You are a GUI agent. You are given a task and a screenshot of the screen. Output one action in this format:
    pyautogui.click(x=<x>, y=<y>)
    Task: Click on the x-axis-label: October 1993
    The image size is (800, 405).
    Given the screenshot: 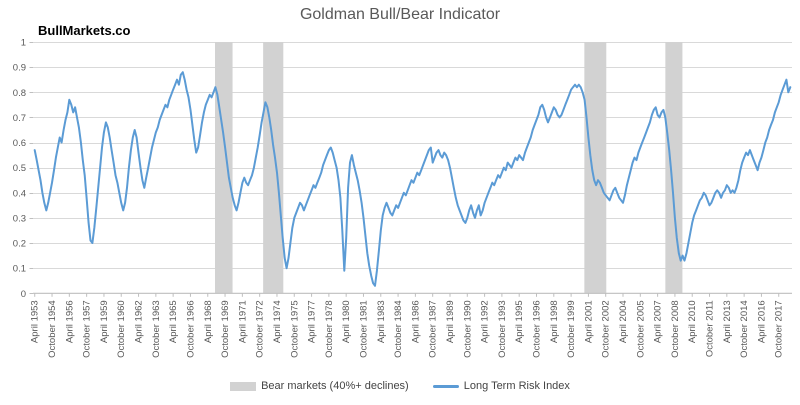 What is the action you would take?
    pyautogui.click(x=502, y=329)
    